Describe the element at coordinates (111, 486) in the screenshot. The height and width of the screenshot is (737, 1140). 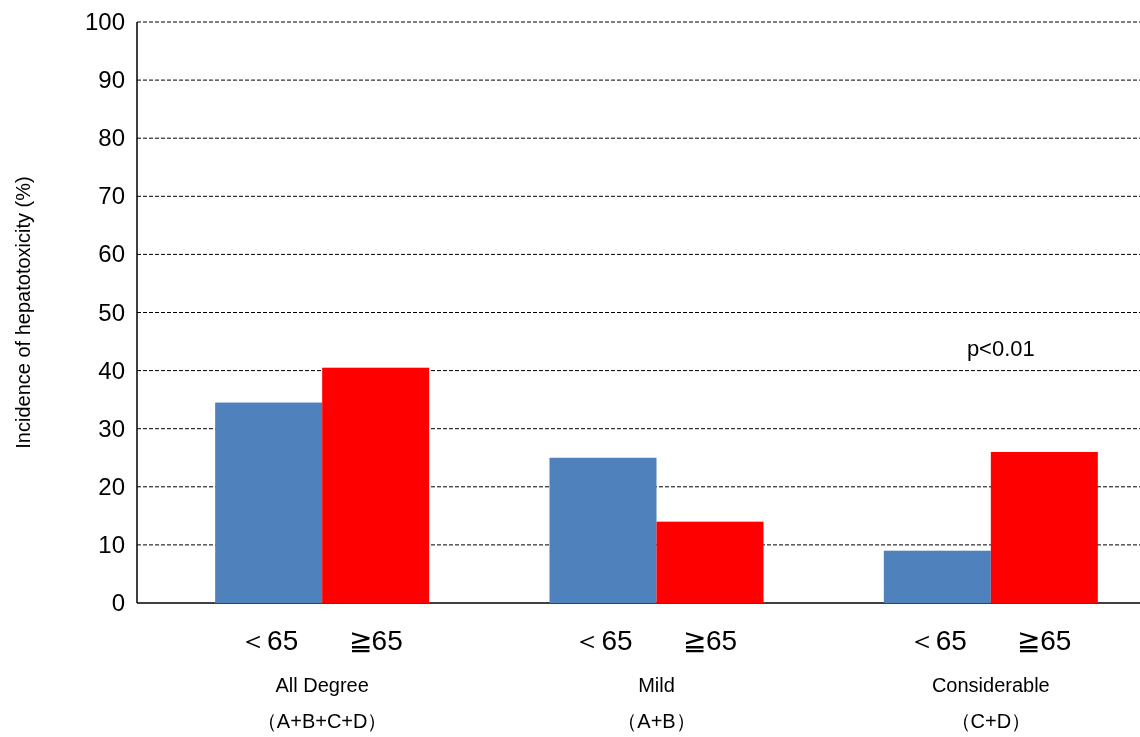
I see `y-tick-label: 20` at that location.